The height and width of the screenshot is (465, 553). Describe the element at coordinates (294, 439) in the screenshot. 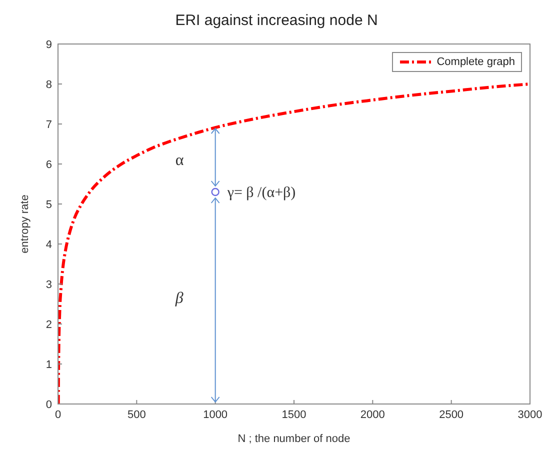

I see `x-axis-title: N ; the number of node` at that location.